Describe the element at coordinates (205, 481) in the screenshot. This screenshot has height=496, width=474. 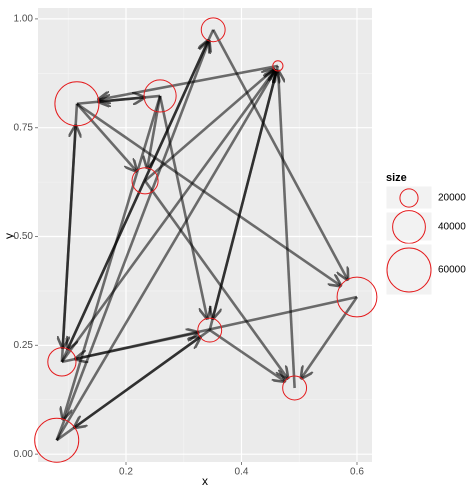
I see `x-axis-title: x` at that location.